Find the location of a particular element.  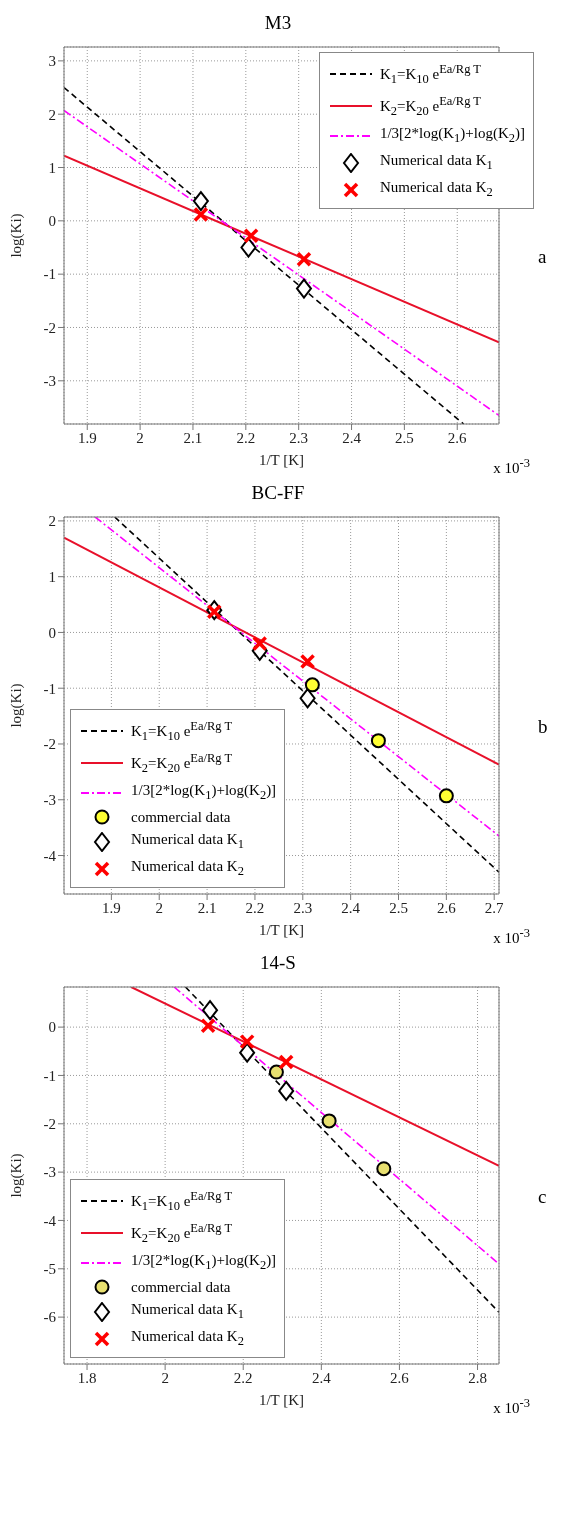

x-tick-label: 1.8 is located at coordinates (87, 1377).